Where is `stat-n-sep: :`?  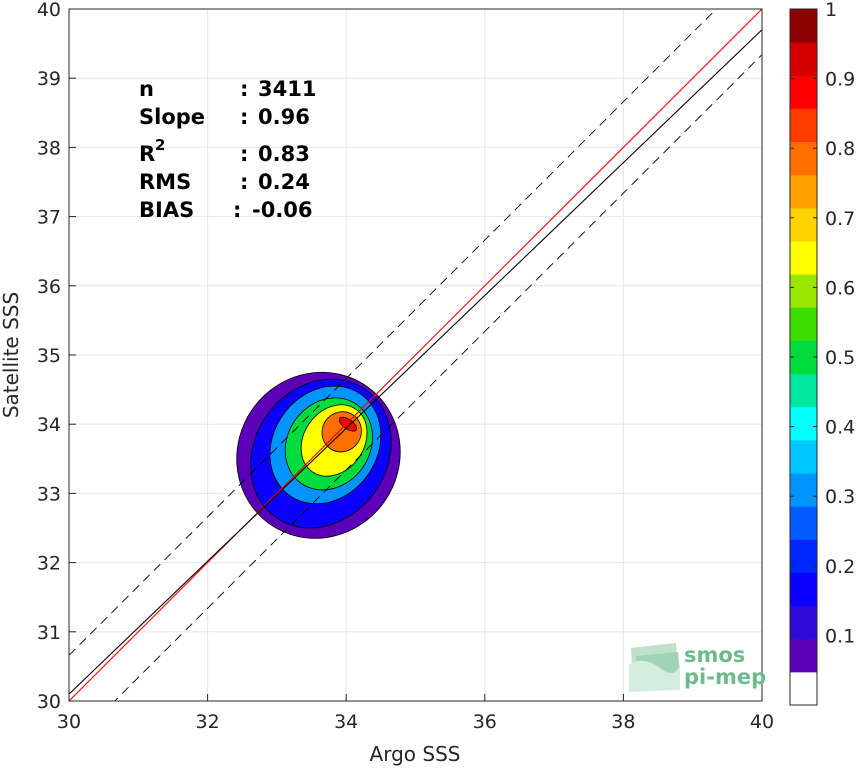
stat-n-sep: : is located at coordinates (244, 89).